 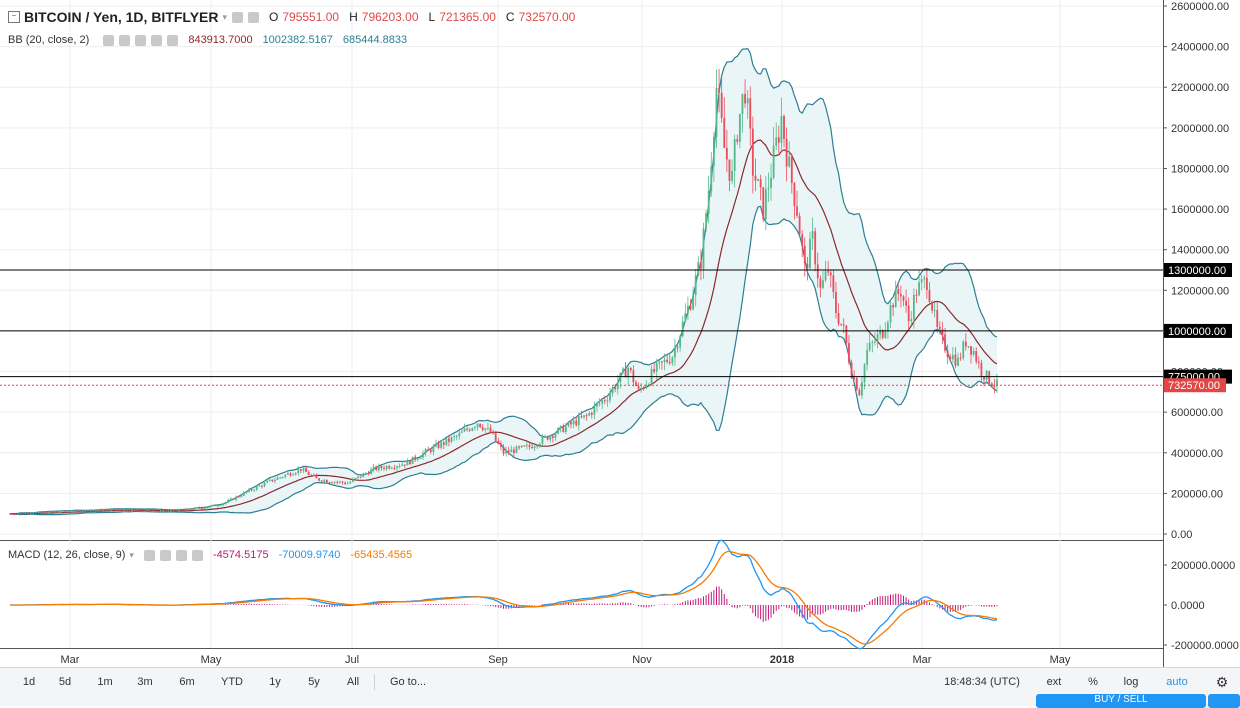 I want to click on auto-toggle: auto, so click(x=1177, y=682).